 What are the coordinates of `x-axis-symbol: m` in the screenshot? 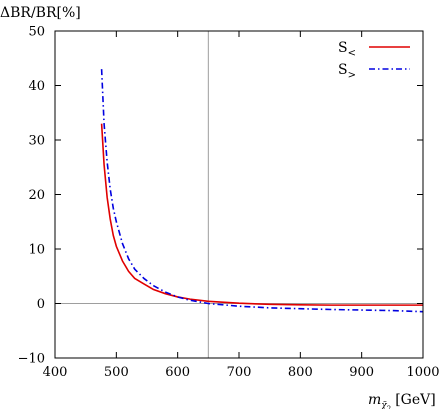 It's located at (374, 400).